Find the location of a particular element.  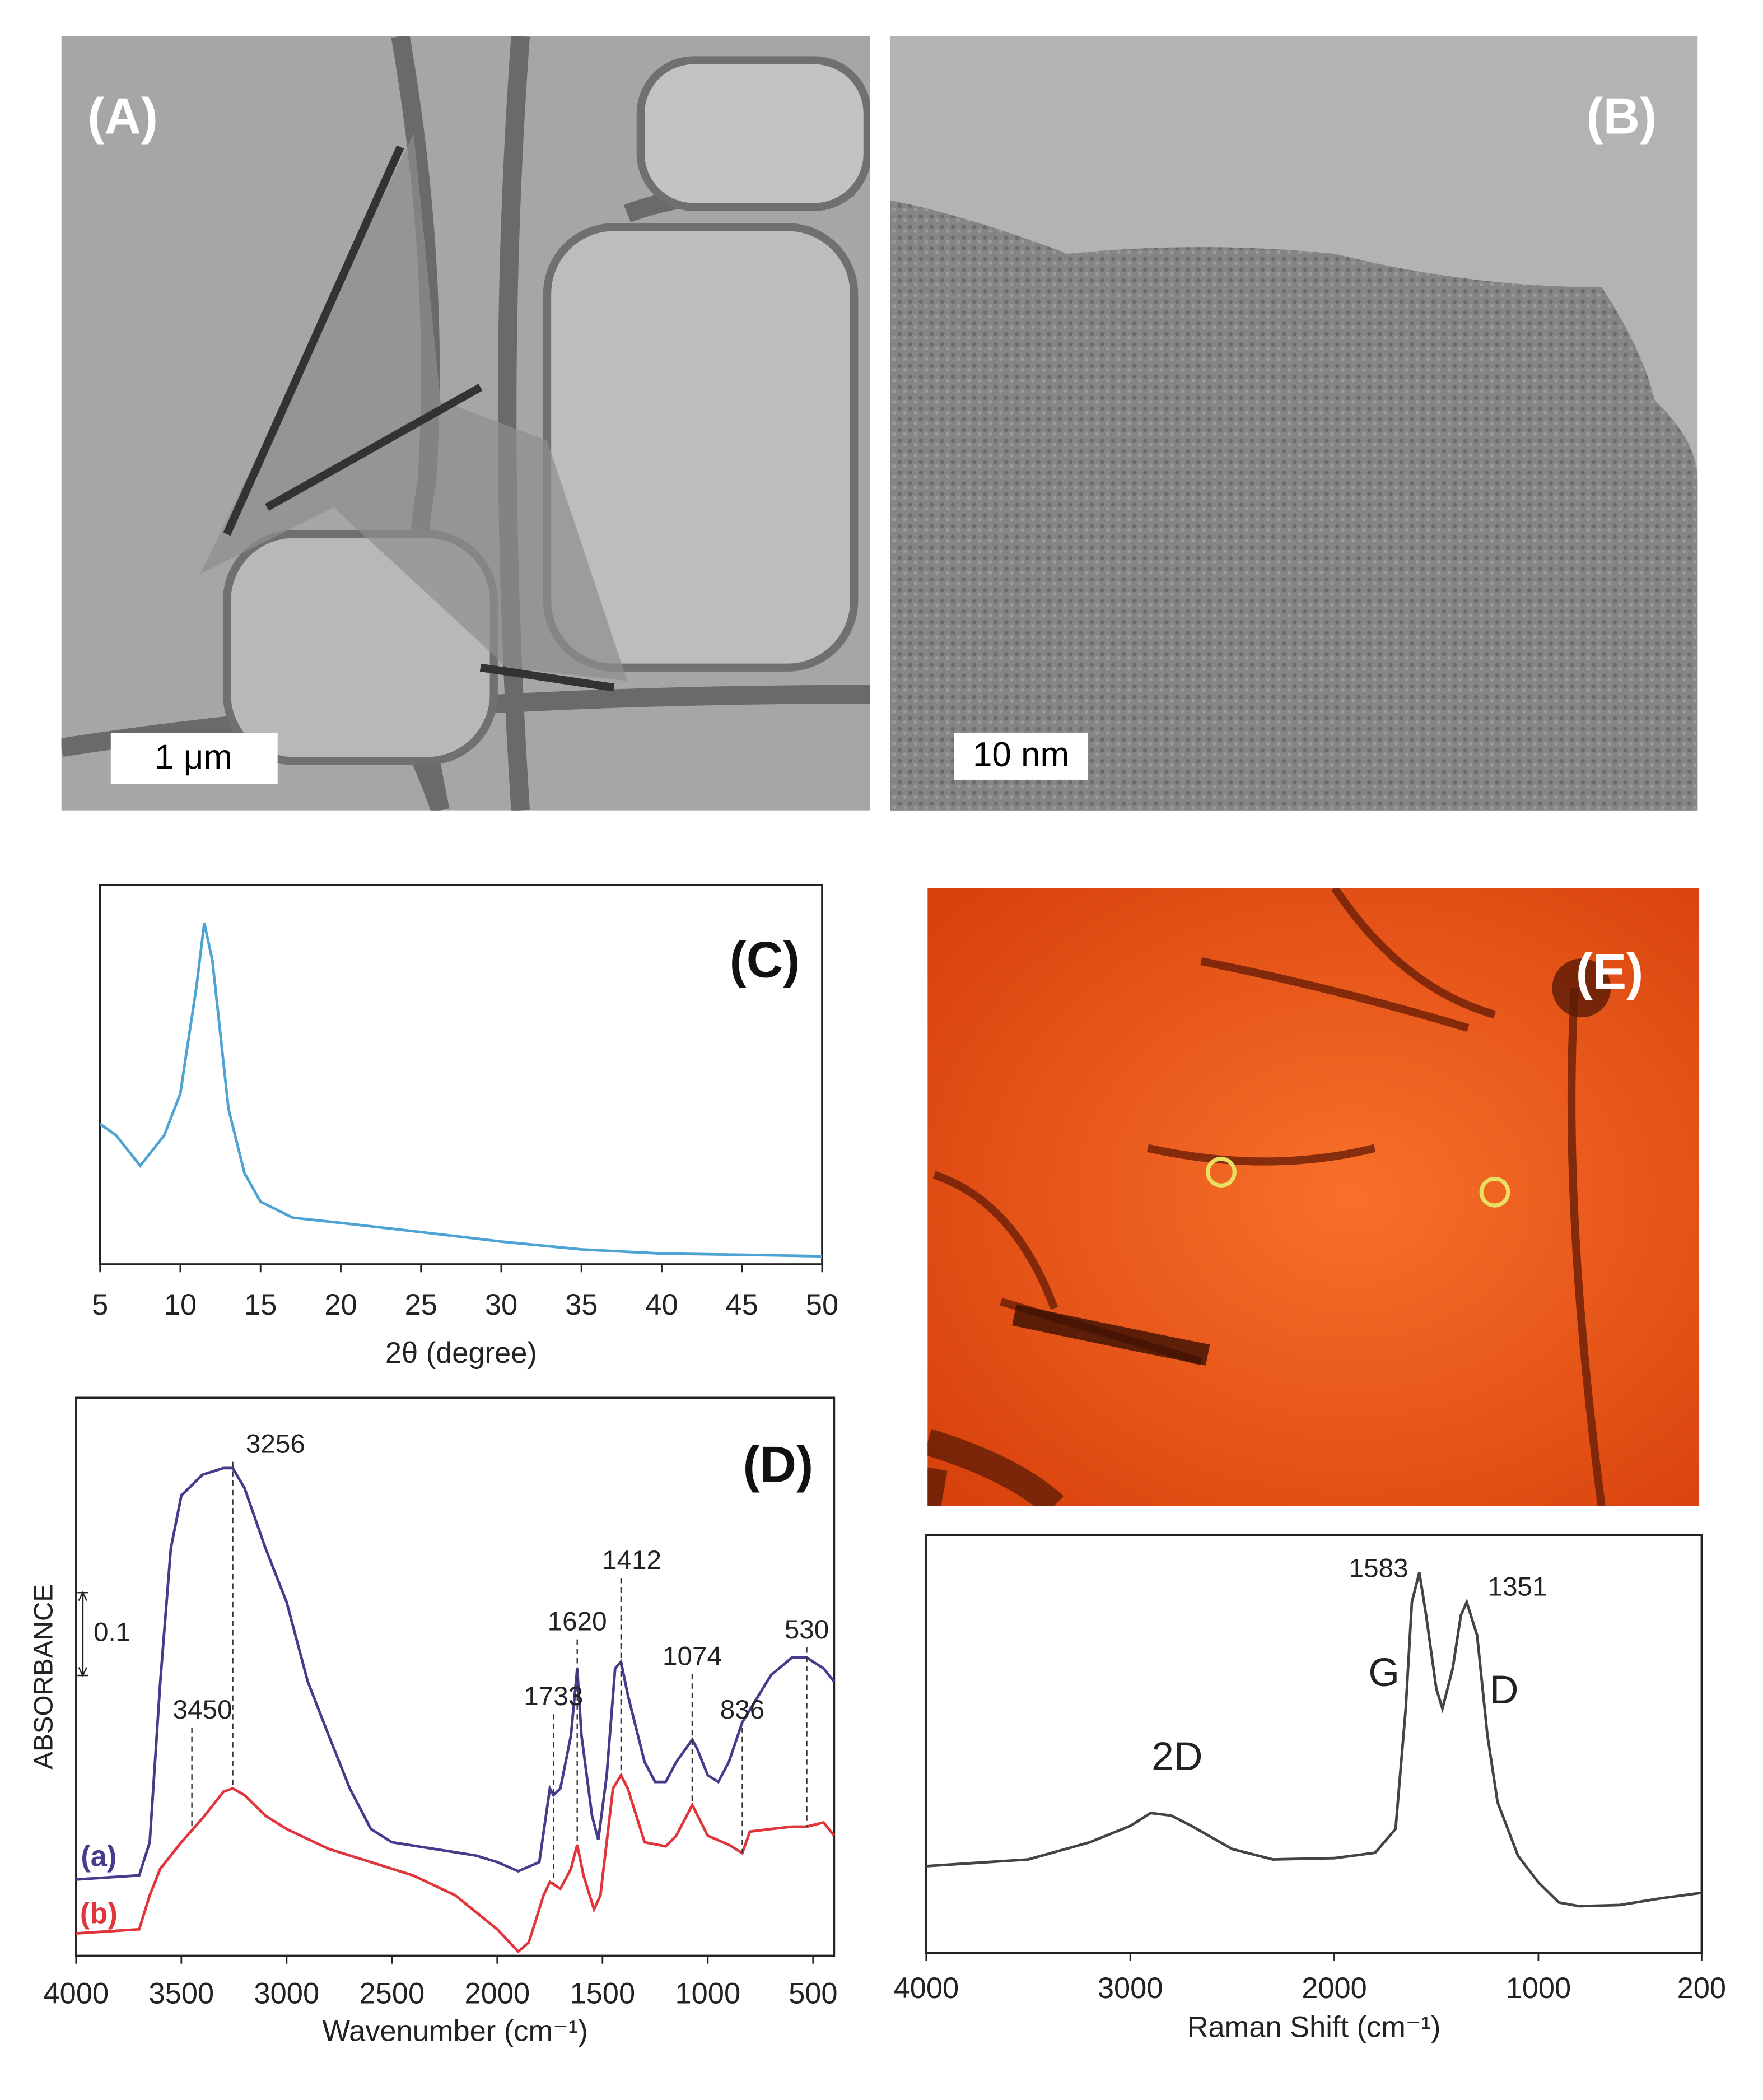

x-tick-label: 2500 is located at coordinates (392, 1994).